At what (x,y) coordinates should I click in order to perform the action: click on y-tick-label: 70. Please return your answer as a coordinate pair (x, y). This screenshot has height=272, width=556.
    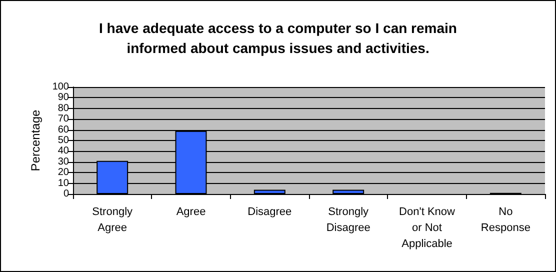
    Looking at the image, I should click on (64, 119).